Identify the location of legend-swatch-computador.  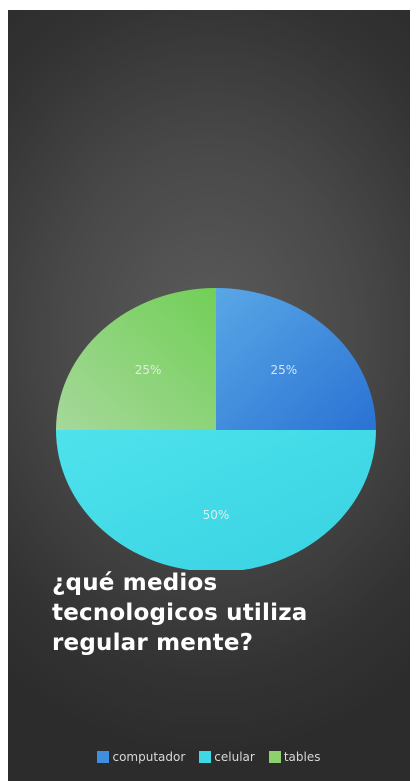
(103, 757).